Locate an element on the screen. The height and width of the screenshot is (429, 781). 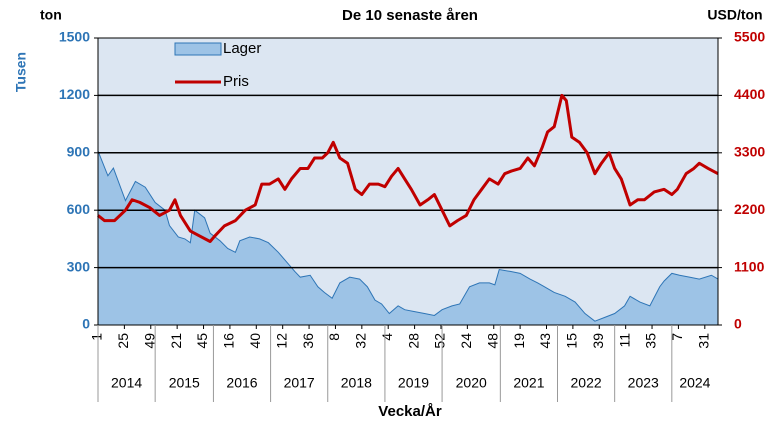
x-tick-label: 36 is located at coordinates (308, 341).